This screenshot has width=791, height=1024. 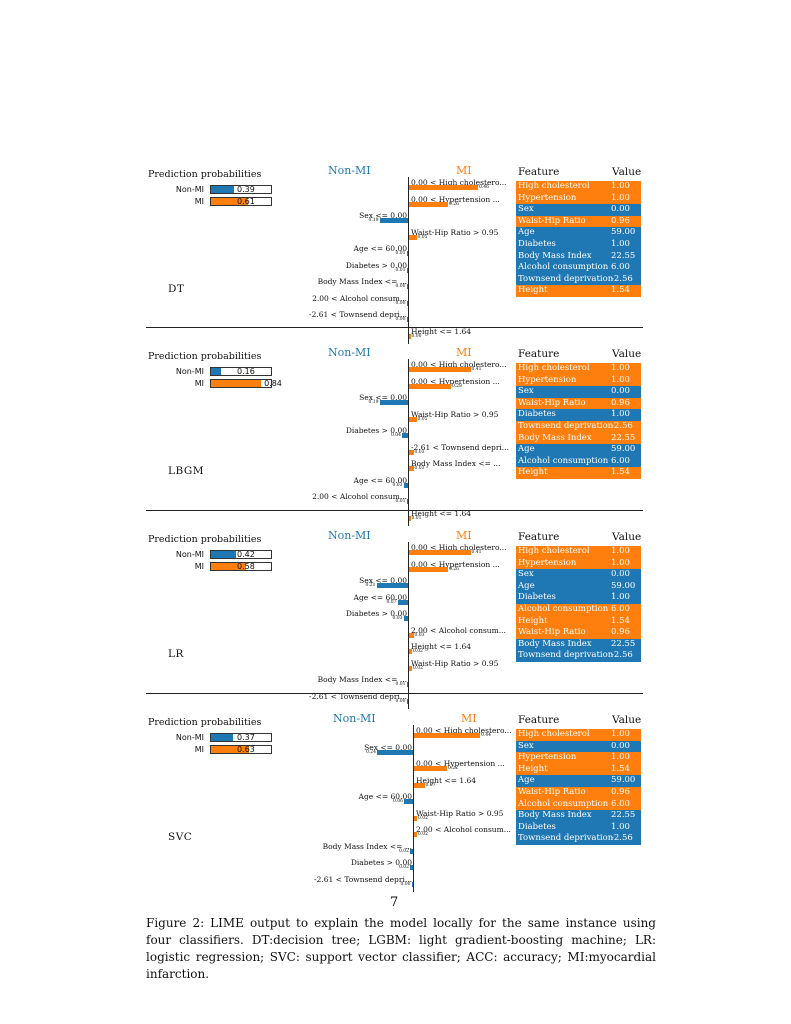 What do you see at coordinates (180, 837) in the screenshot?
I see `model-name: SVC` at bounding box center [180, 837].